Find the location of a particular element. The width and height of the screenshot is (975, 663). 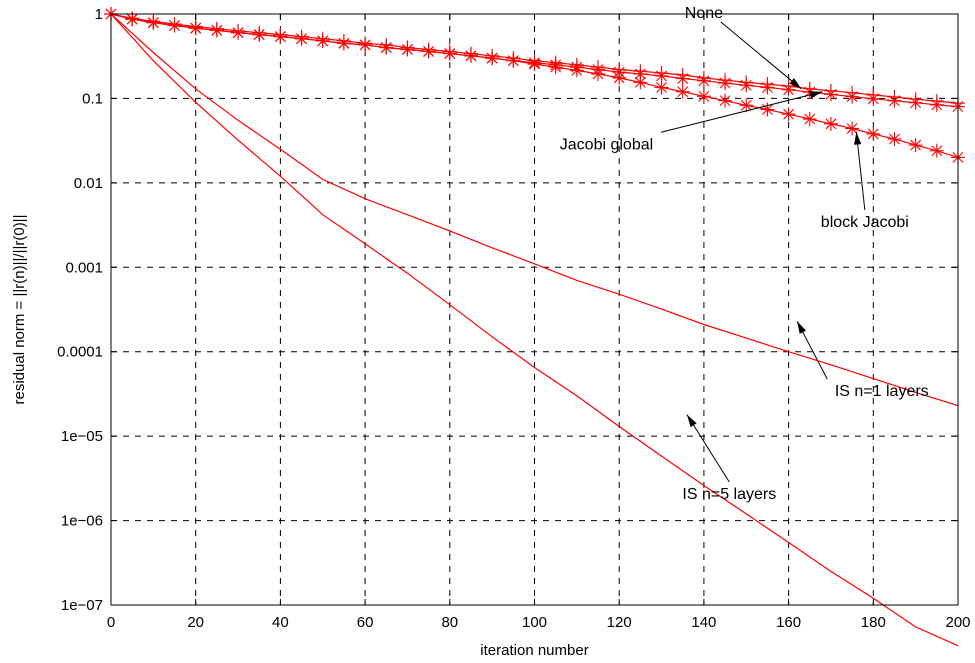

annotation-label: None is located at coordinates (704, 13).